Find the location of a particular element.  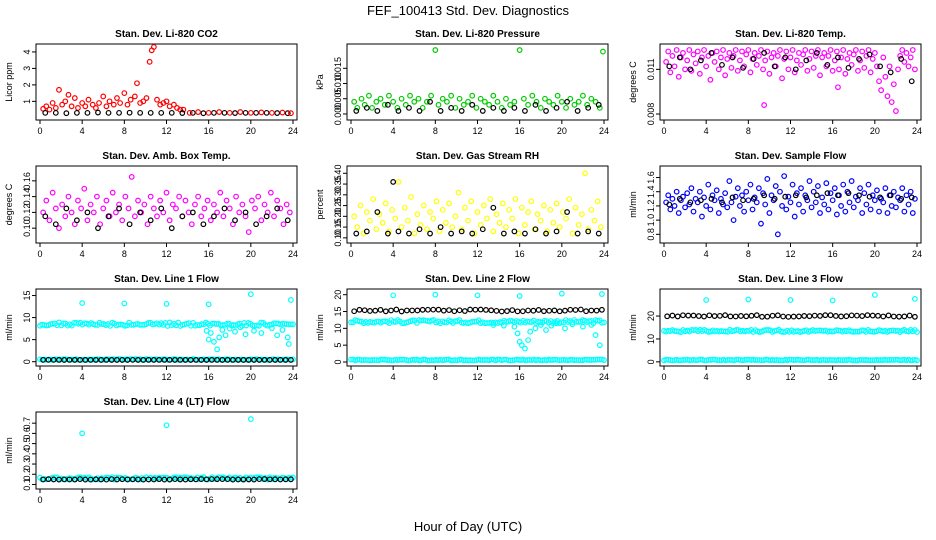

x-tick-label: 0 is located at coordinates (663, 377).